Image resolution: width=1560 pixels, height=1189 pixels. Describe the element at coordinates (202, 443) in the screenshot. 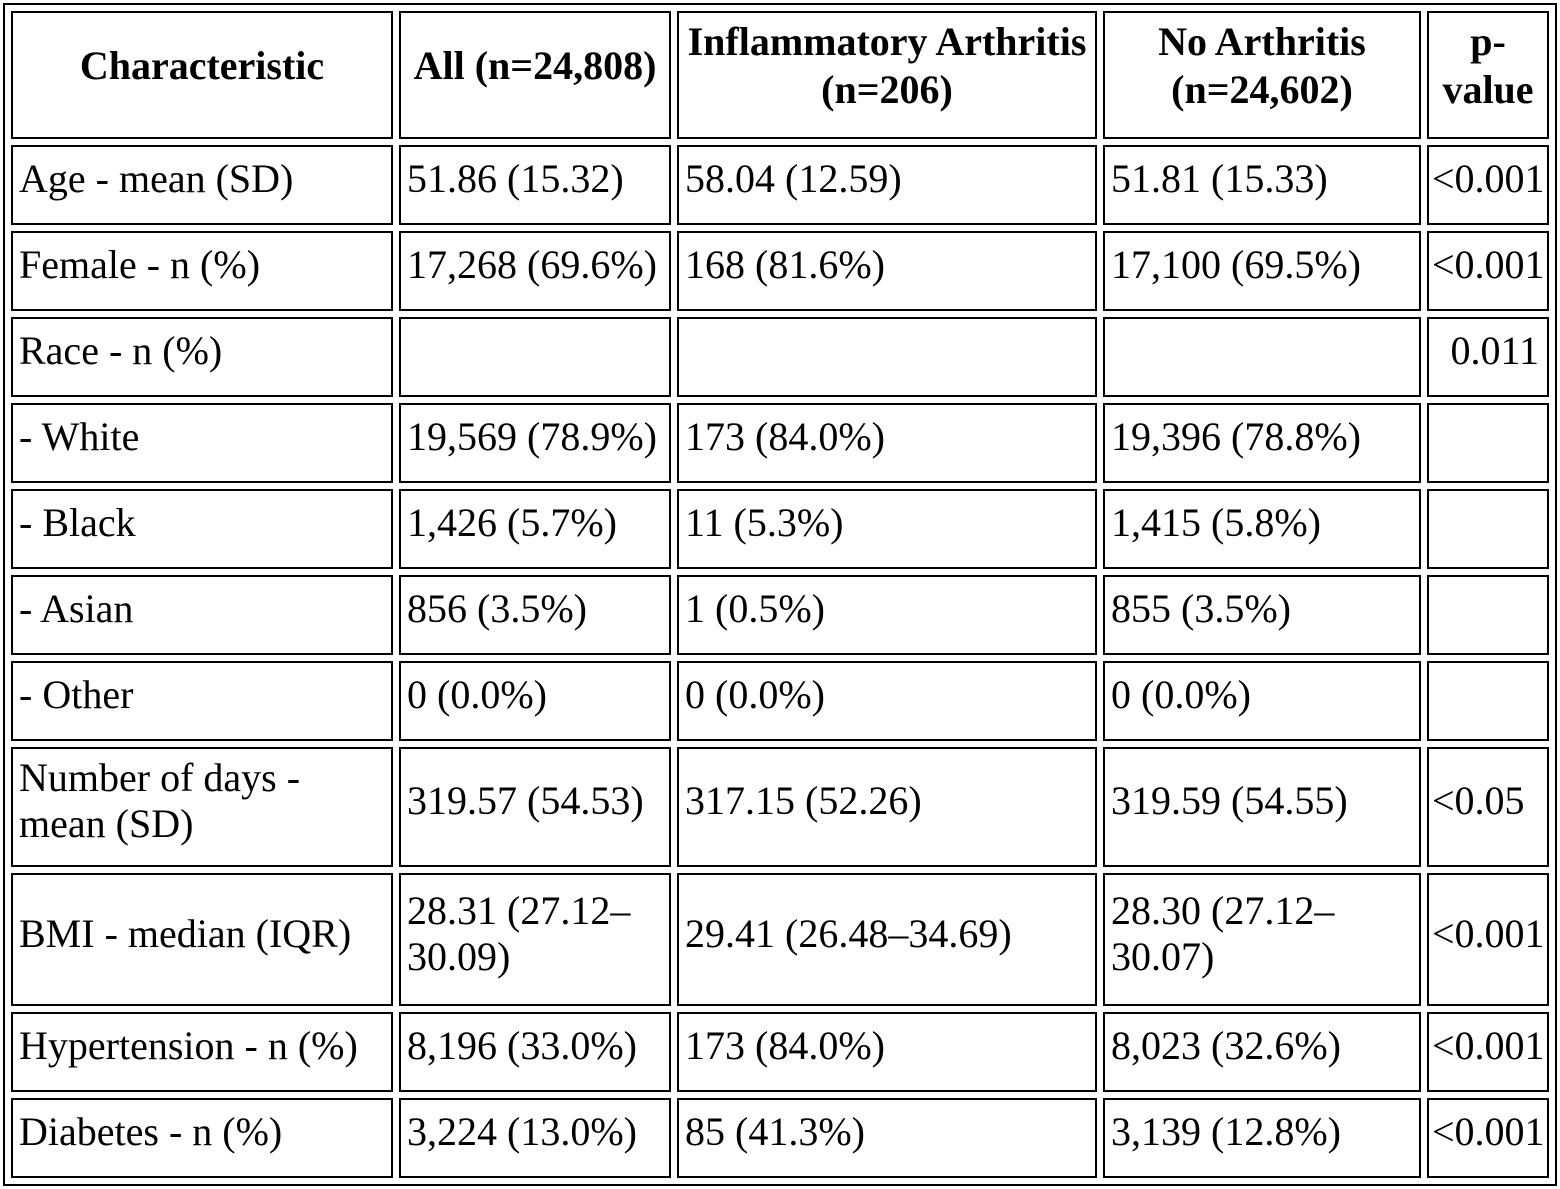

I see `cell-characteristic: - White` at that location.